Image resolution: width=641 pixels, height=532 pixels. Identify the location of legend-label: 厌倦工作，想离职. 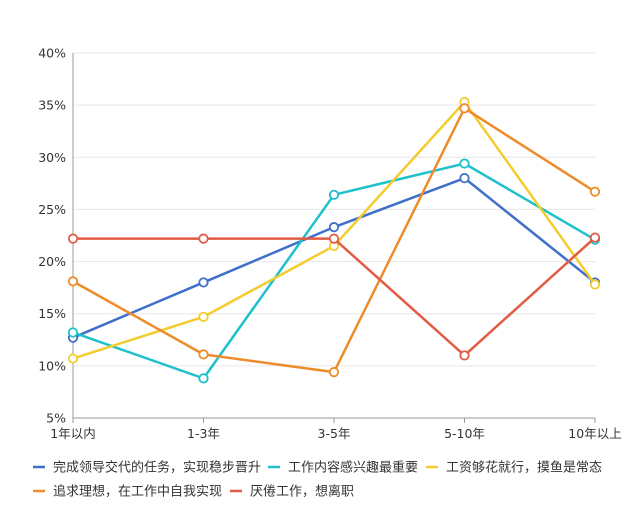
(302, 492).